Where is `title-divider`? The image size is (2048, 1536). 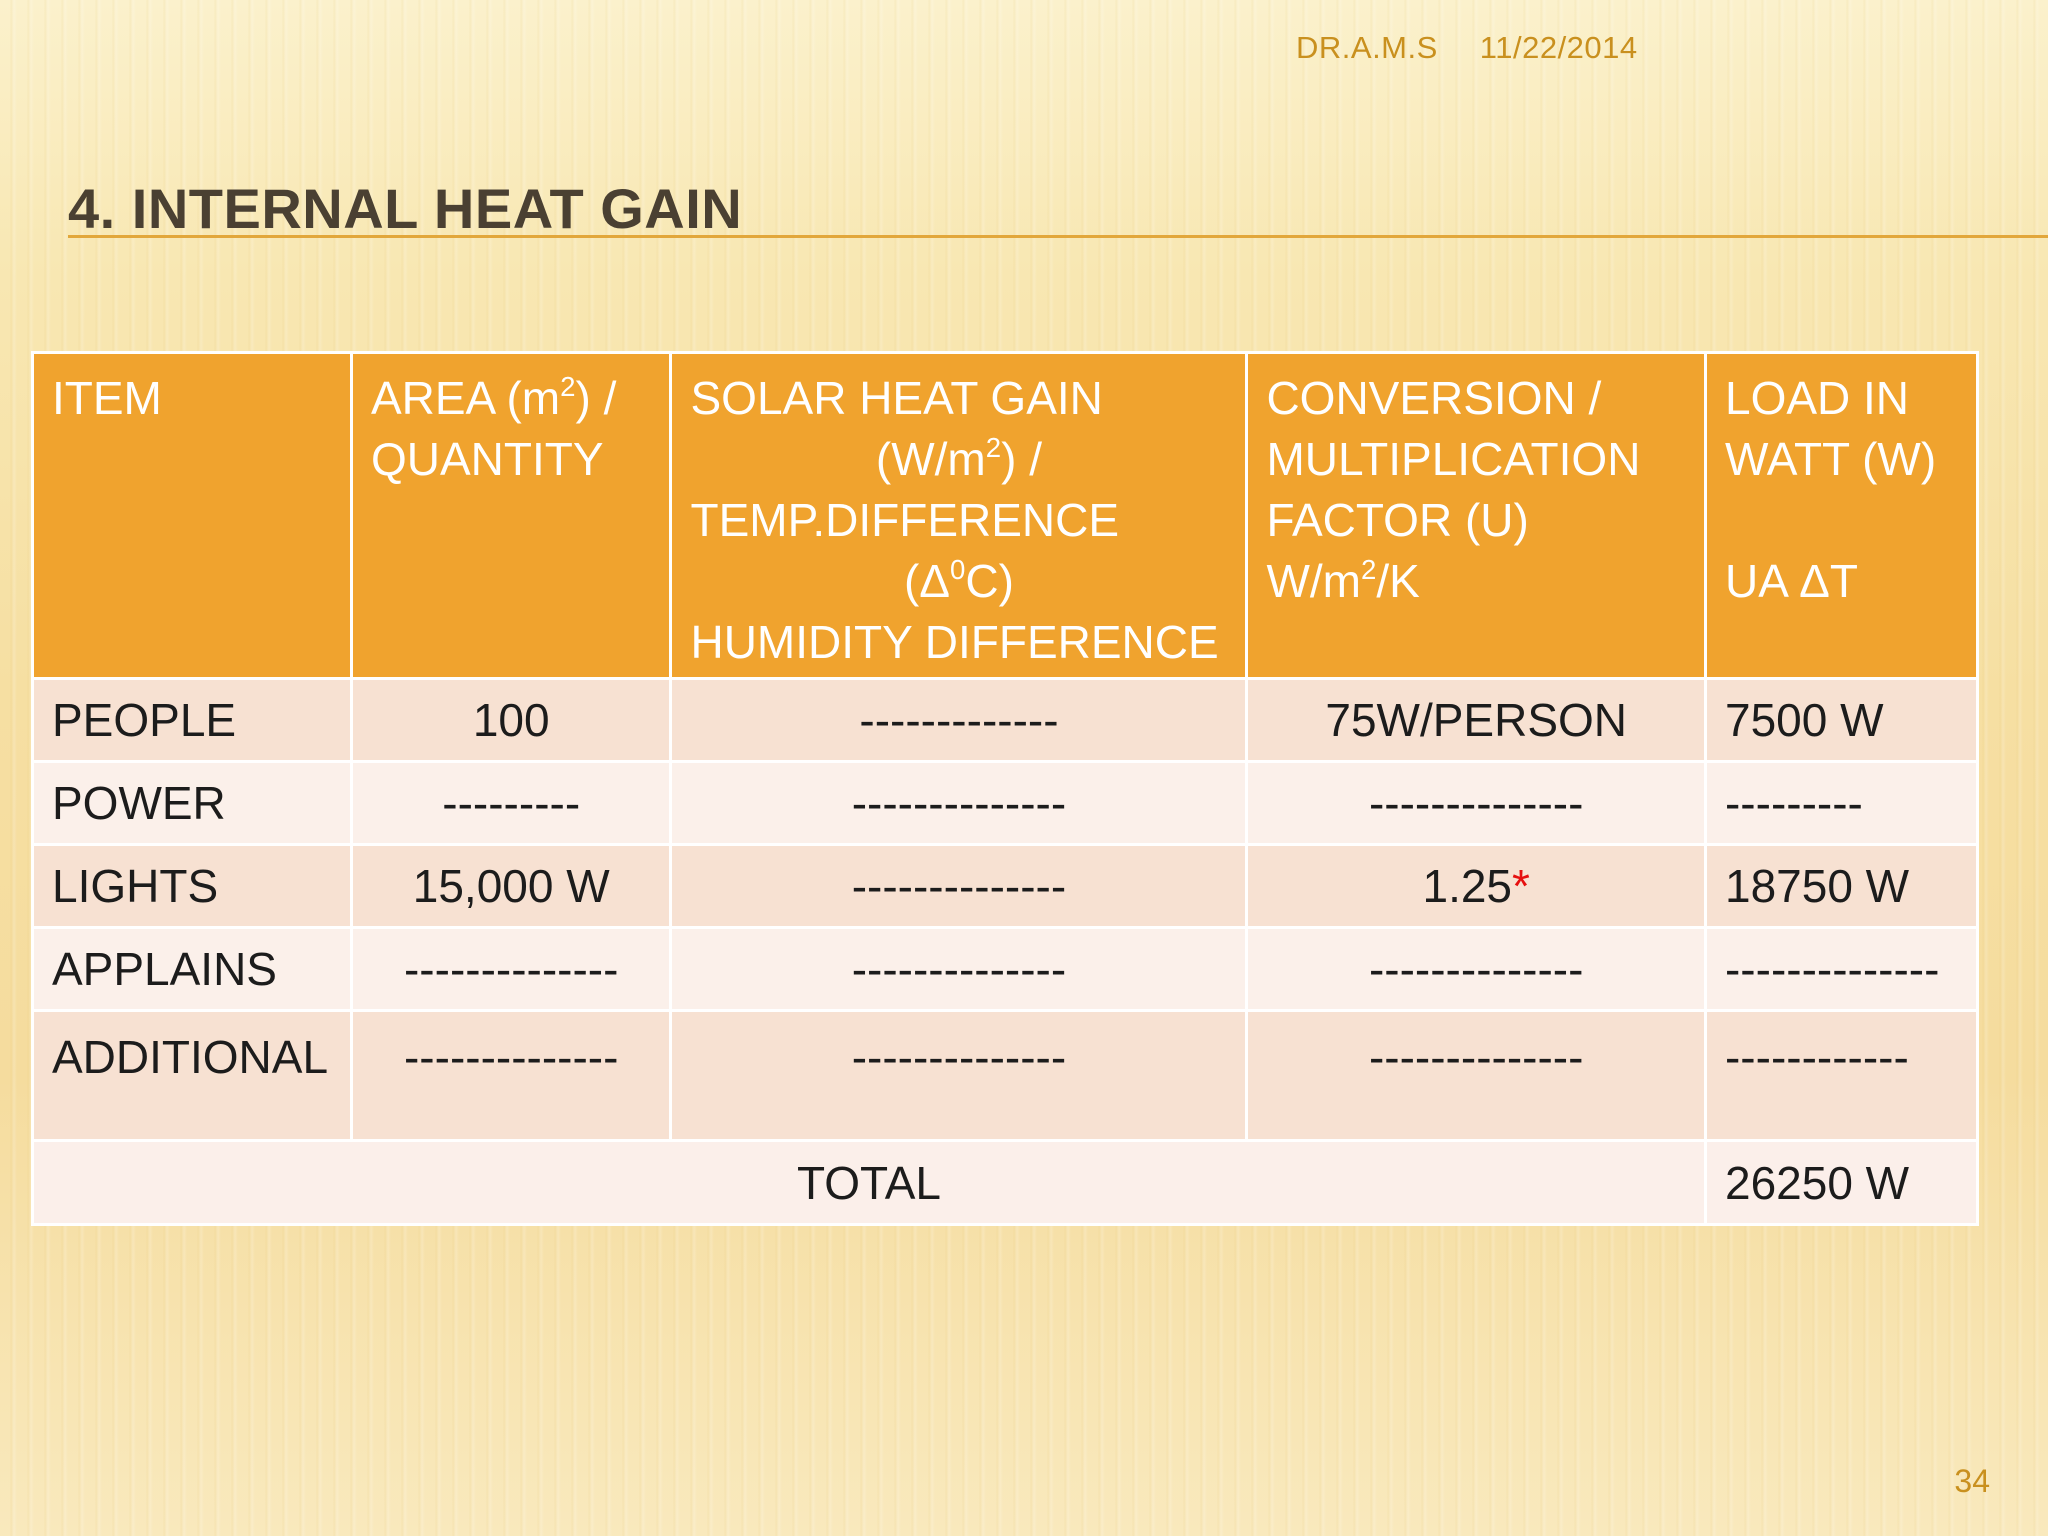 title-divider is located at coordinates (1058, 236).